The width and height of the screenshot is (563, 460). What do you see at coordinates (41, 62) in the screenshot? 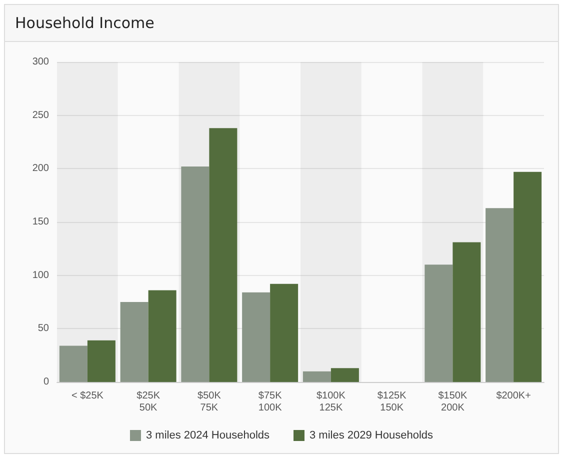
I see `y-tick-label: 300` at bounding box center [41, 62].